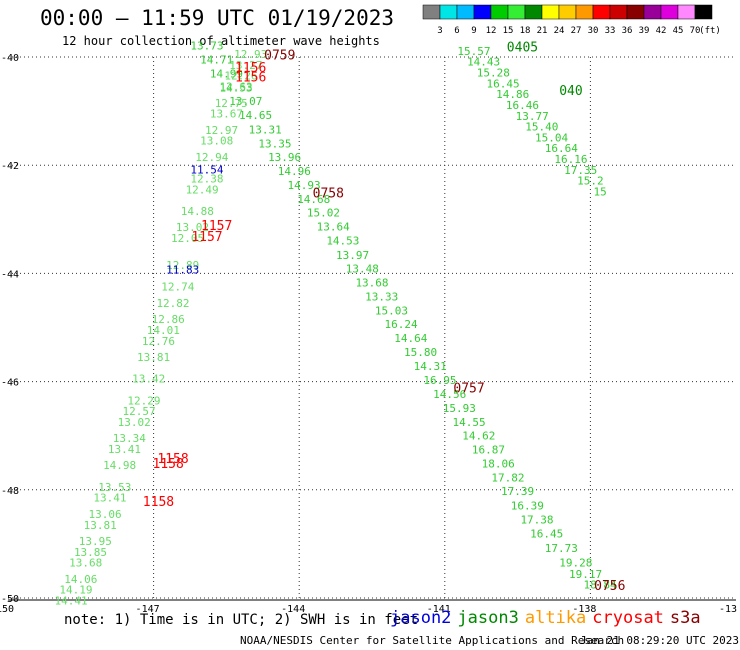 The image size is (740, 650). Describe the element at coordinates (391, 311) in the screenshot. I see `wave-height-value: 15.03` at that location.